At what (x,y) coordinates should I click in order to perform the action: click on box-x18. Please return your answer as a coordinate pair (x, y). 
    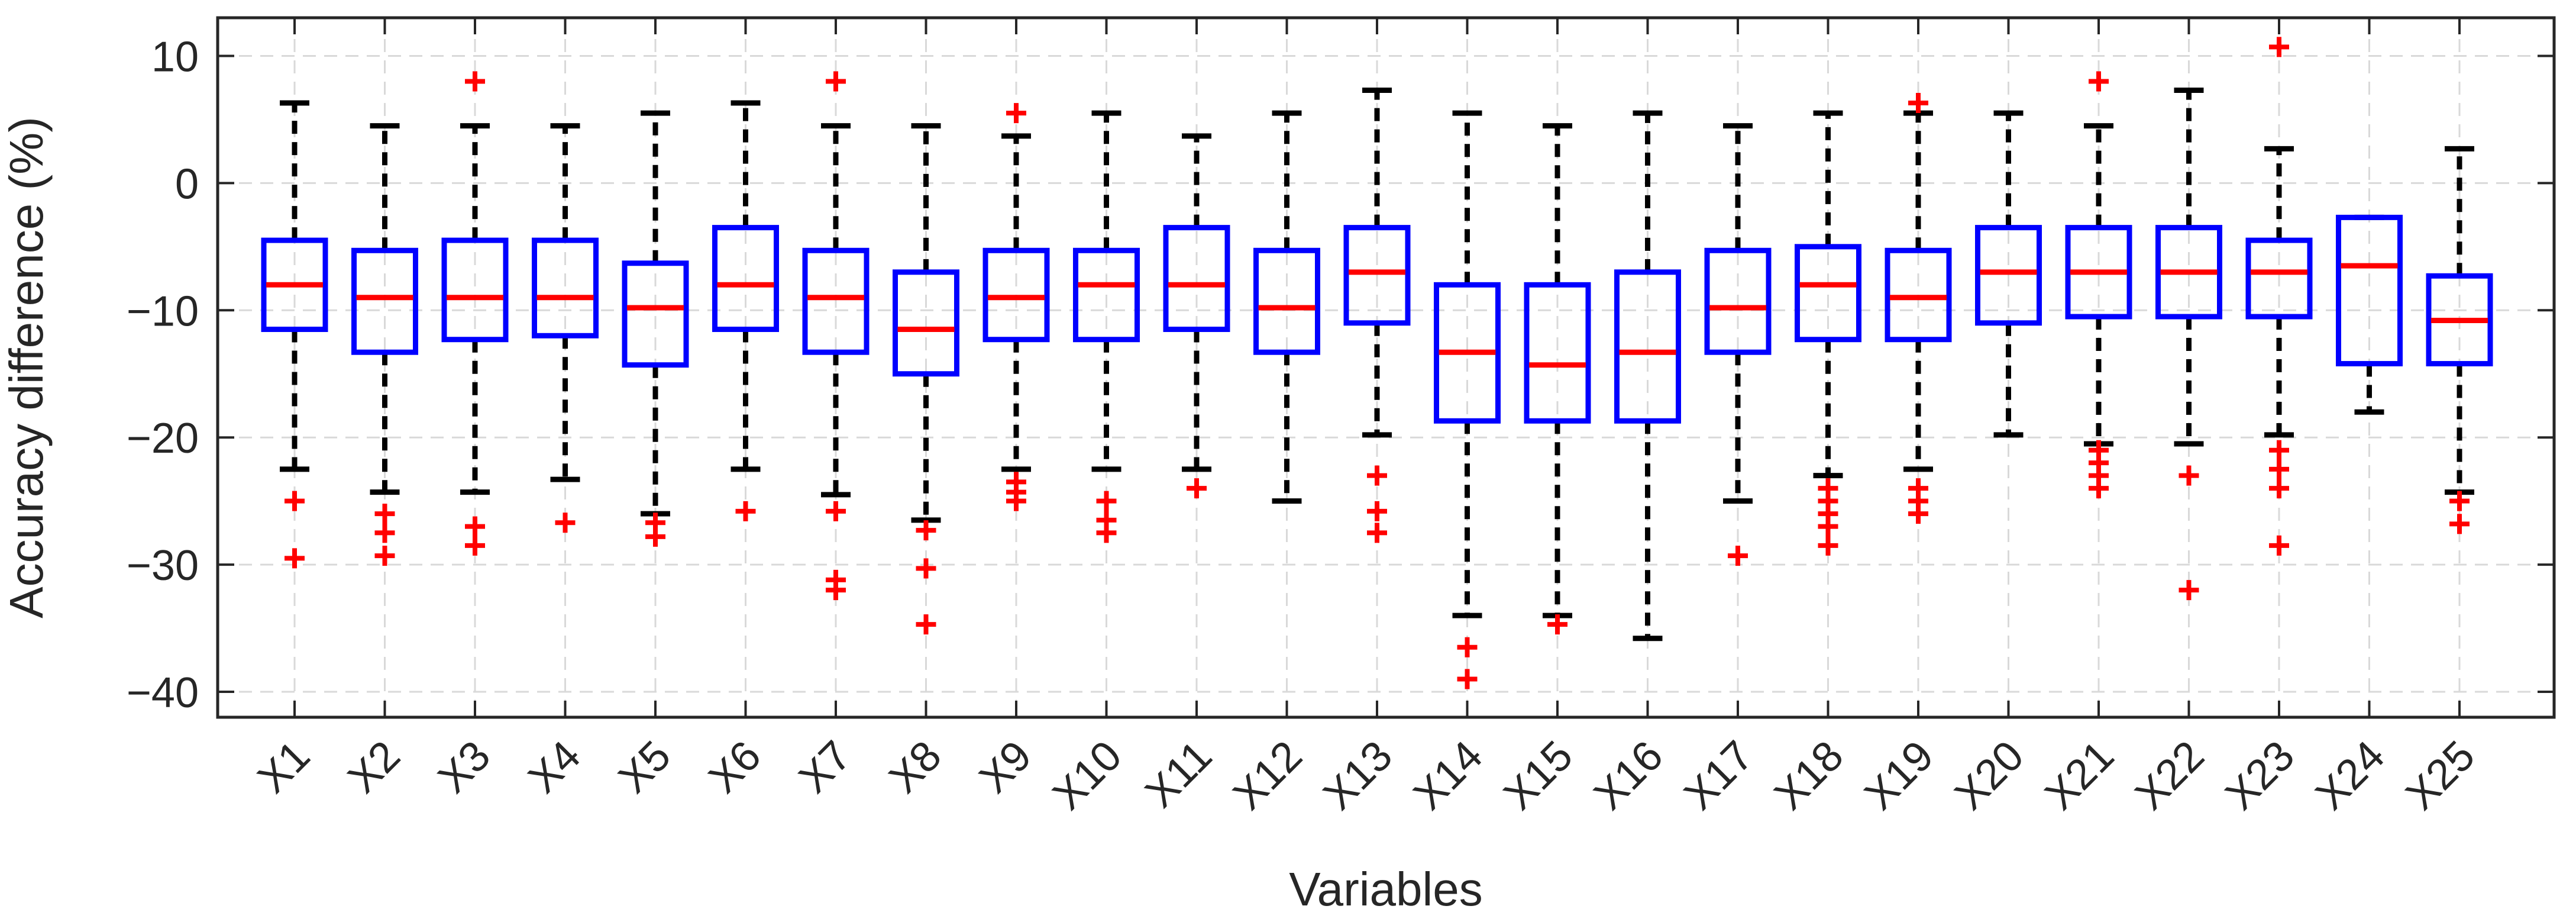
    Looking at the image, I should click on (1828, 333).